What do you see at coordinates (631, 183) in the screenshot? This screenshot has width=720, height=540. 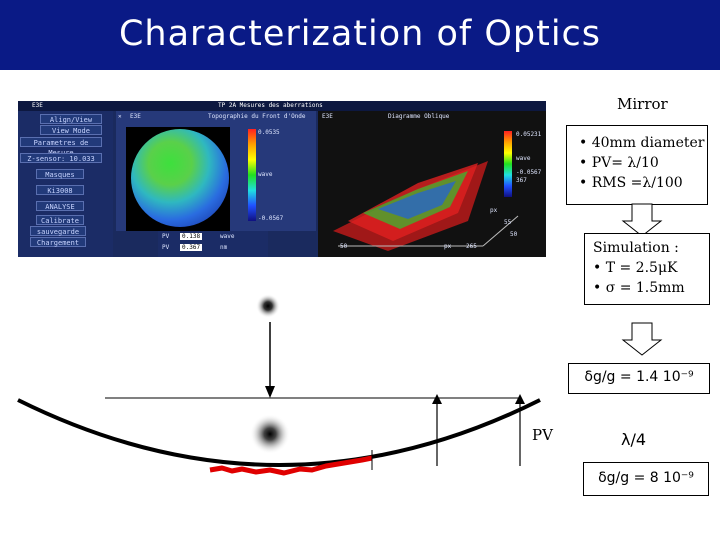 I see `spec-rms: • RMS =λ/100` at bounding box center [631, 183].